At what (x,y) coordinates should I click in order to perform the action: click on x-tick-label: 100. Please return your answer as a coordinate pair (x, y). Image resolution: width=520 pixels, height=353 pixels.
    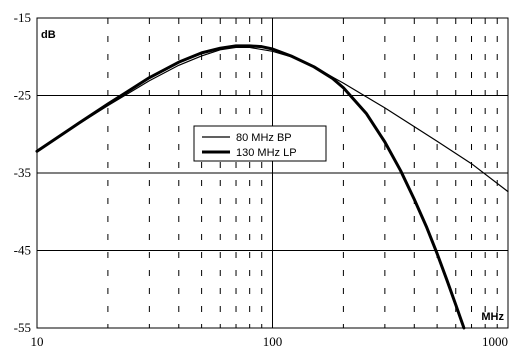
    Looking at the image, I should click on (273, 341).